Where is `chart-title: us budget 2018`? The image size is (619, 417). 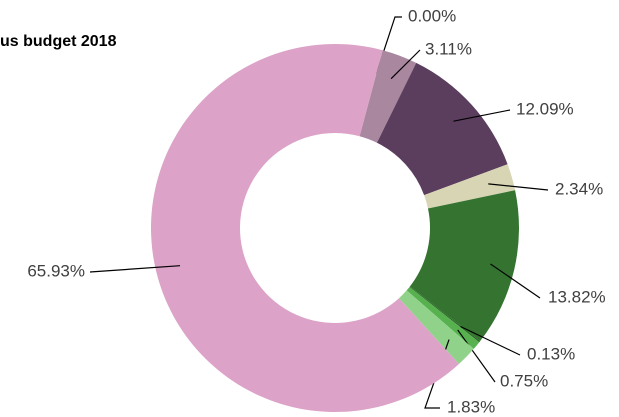 chart-title: us budget 2018 is located at coordinates (58, 41).